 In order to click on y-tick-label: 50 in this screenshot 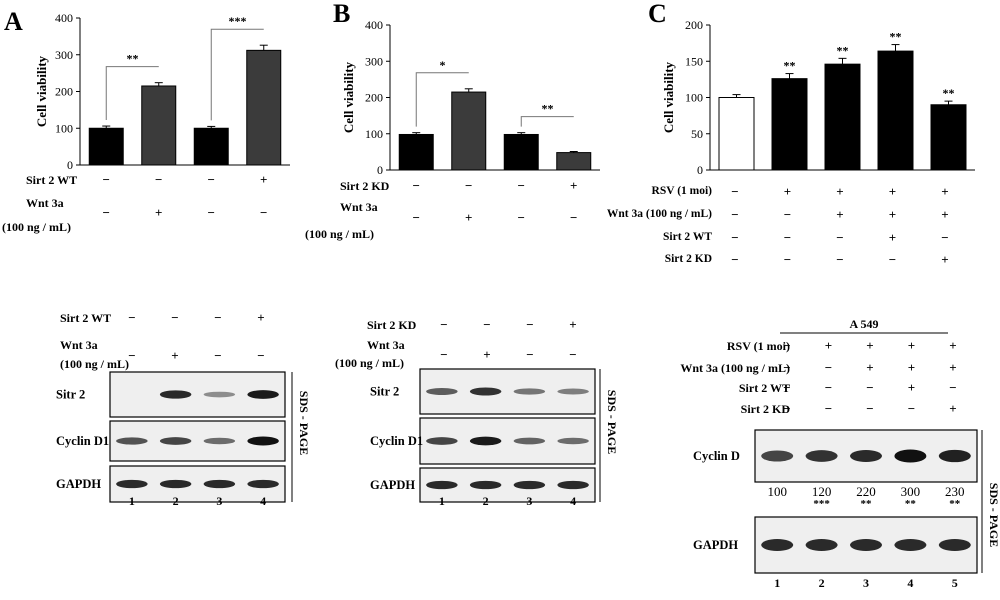, I will do `click(697, 134)`.